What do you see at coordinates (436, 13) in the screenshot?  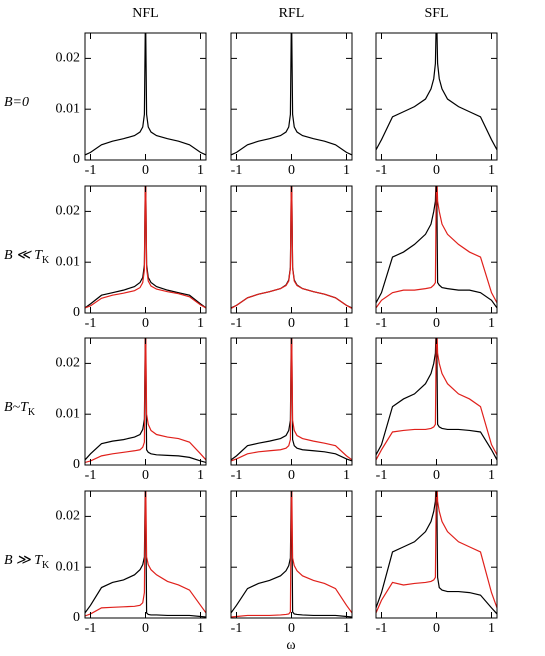 I see `column-title: SFL` at bounding box center [436, 13].